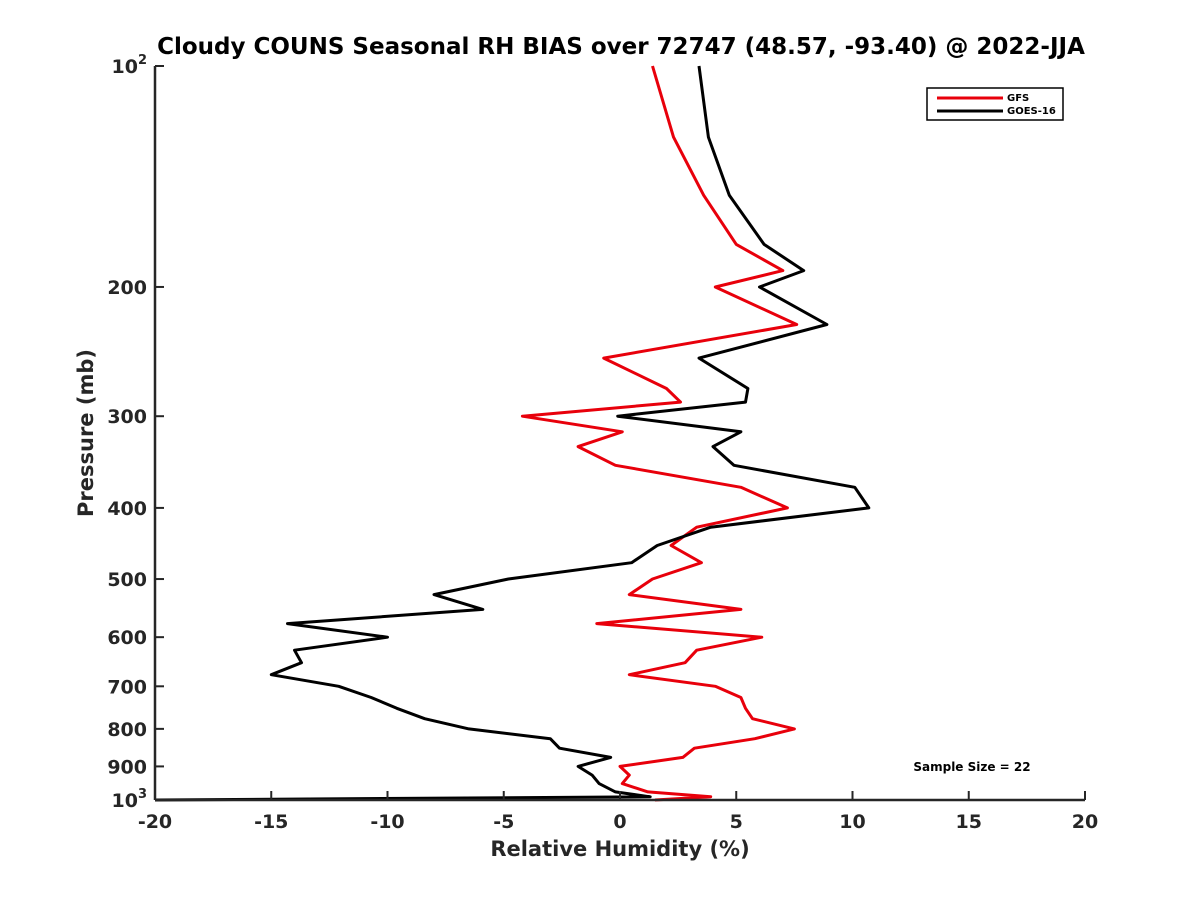  I want to click on x-tick-label: 0, so click(619, 822).